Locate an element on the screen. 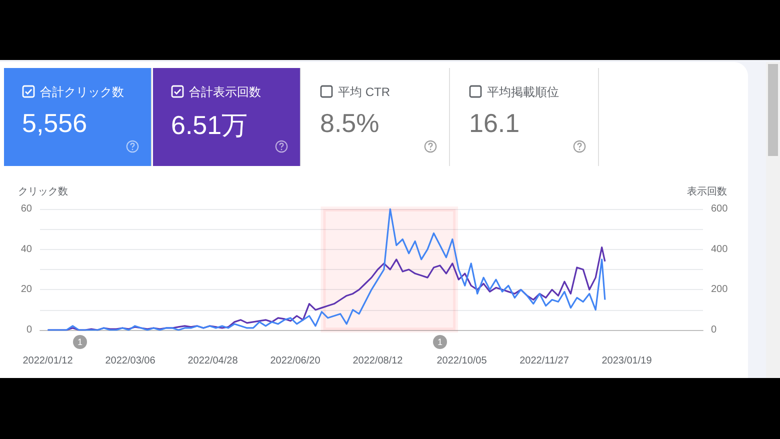  x-tick-label: 2022/11/27 is located at coordinates (545, 361).